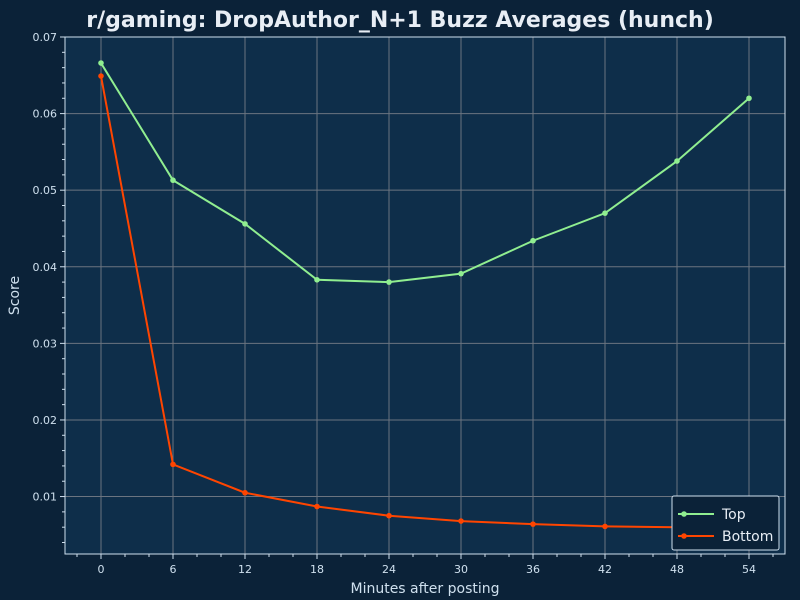  Describe the element at coordinates (45, 267) in the screenshot. I see `y-tick-label: 0.04` at that location.